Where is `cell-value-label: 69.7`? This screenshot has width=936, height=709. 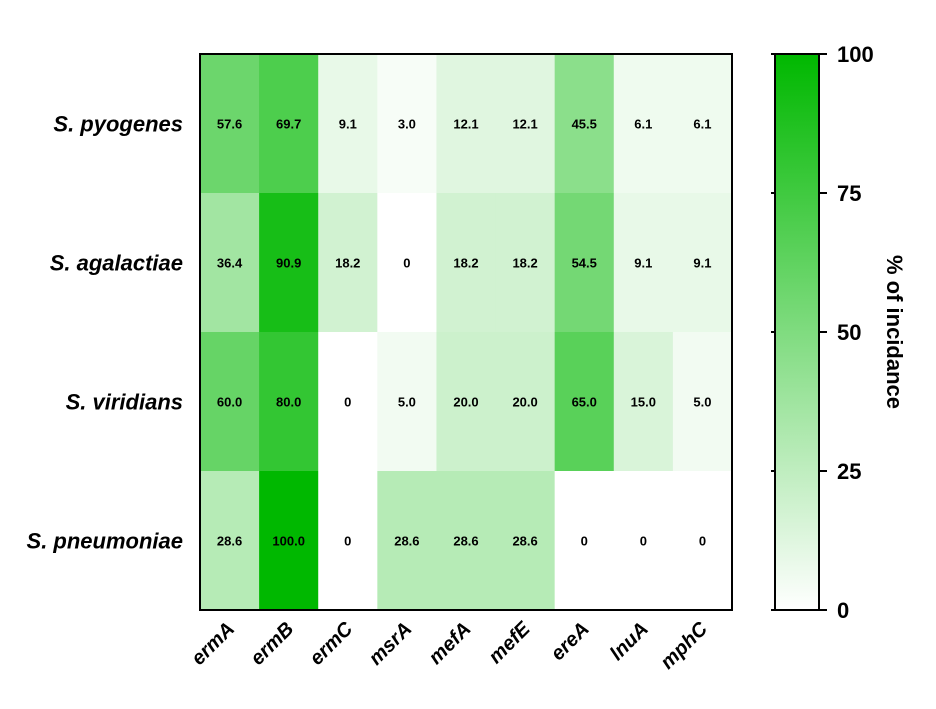 cell-value-label: 69.7 is located at coordinates (288, 124).